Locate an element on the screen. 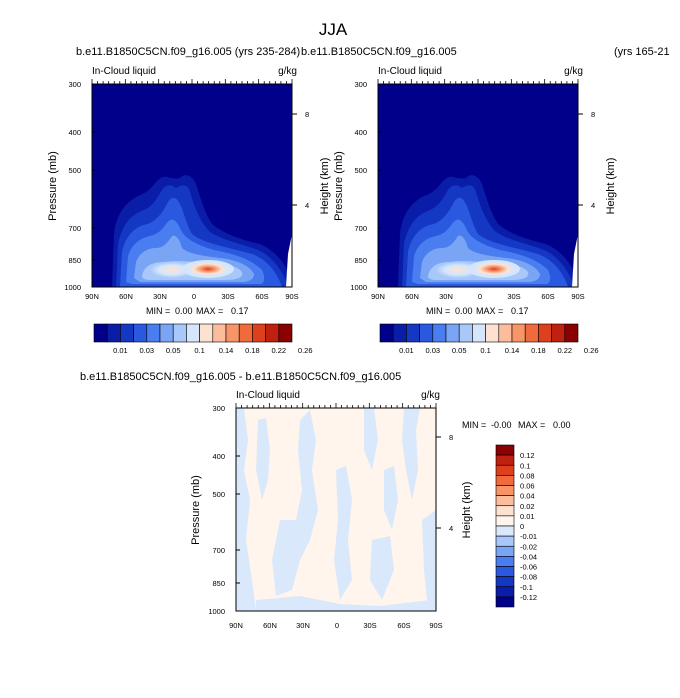 The width and height of the screenshot is (680, 698). left-min-value: 0.00 is located at coordinates (184, 311).